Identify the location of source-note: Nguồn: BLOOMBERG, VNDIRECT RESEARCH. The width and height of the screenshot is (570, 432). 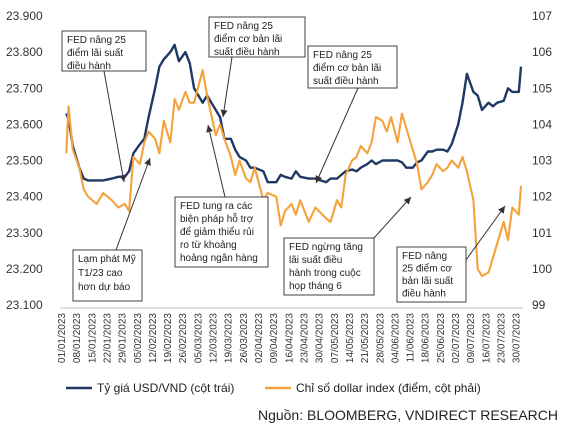
(408, 415).